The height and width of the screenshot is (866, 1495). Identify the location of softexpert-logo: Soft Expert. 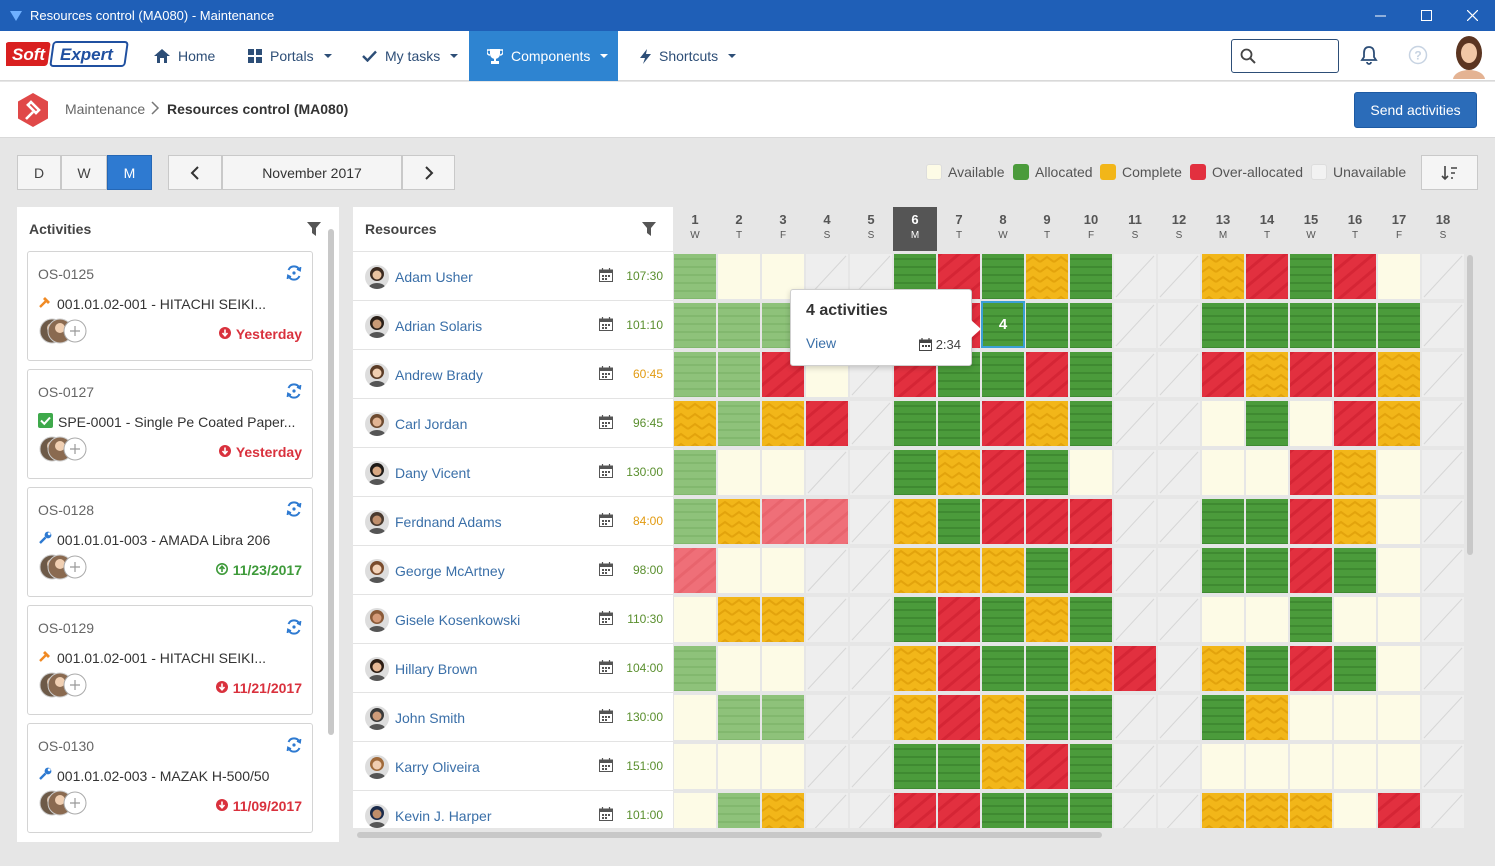
(68, 54).